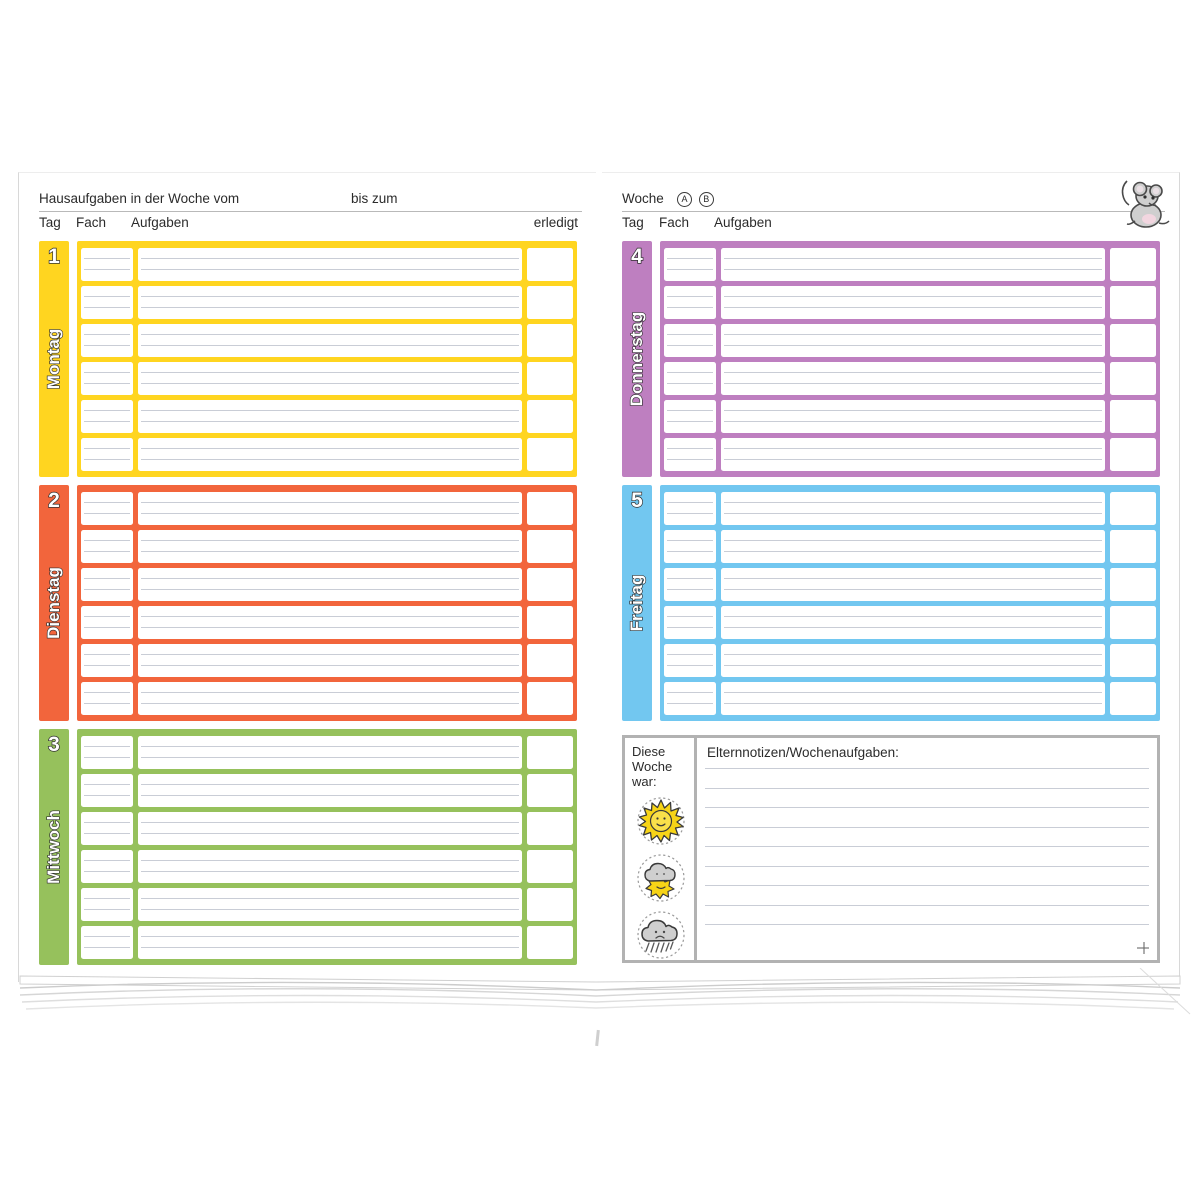 The width and height of the screenshot is (1200, 1200). Describe the element at coordinates (706, 199) in the screenshot. I see `week-option-b: B` at that location.